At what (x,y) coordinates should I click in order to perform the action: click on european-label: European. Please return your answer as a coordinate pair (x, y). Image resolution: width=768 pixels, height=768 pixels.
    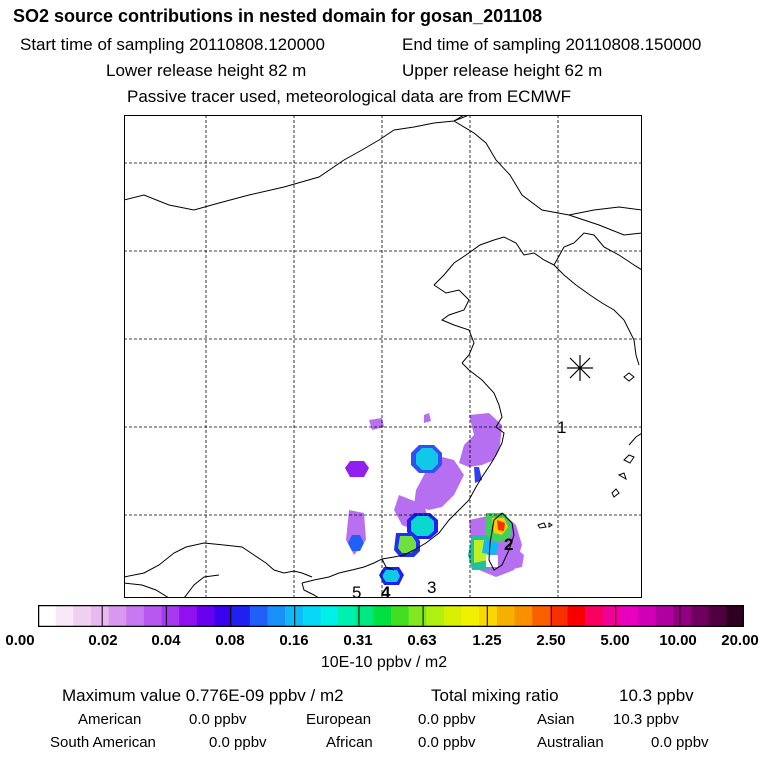
    Looking at the image, I should click on (339, 719).